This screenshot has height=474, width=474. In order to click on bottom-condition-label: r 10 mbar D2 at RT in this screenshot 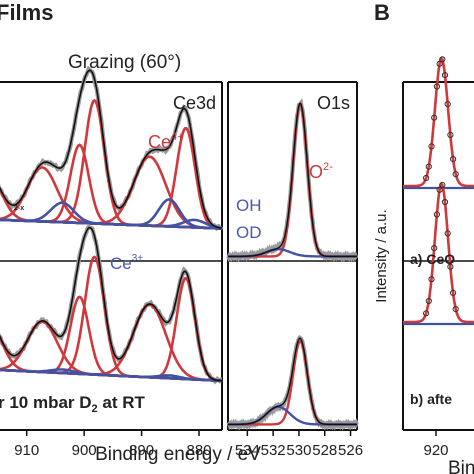, I will do `click(73, 404)`.